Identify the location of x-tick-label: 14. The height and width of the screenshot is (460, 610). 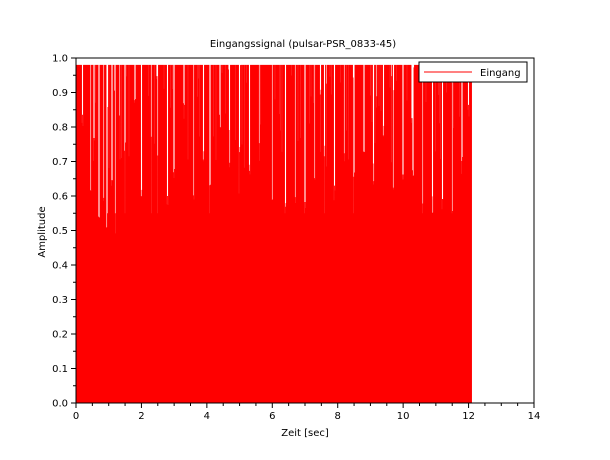
(534, 416).